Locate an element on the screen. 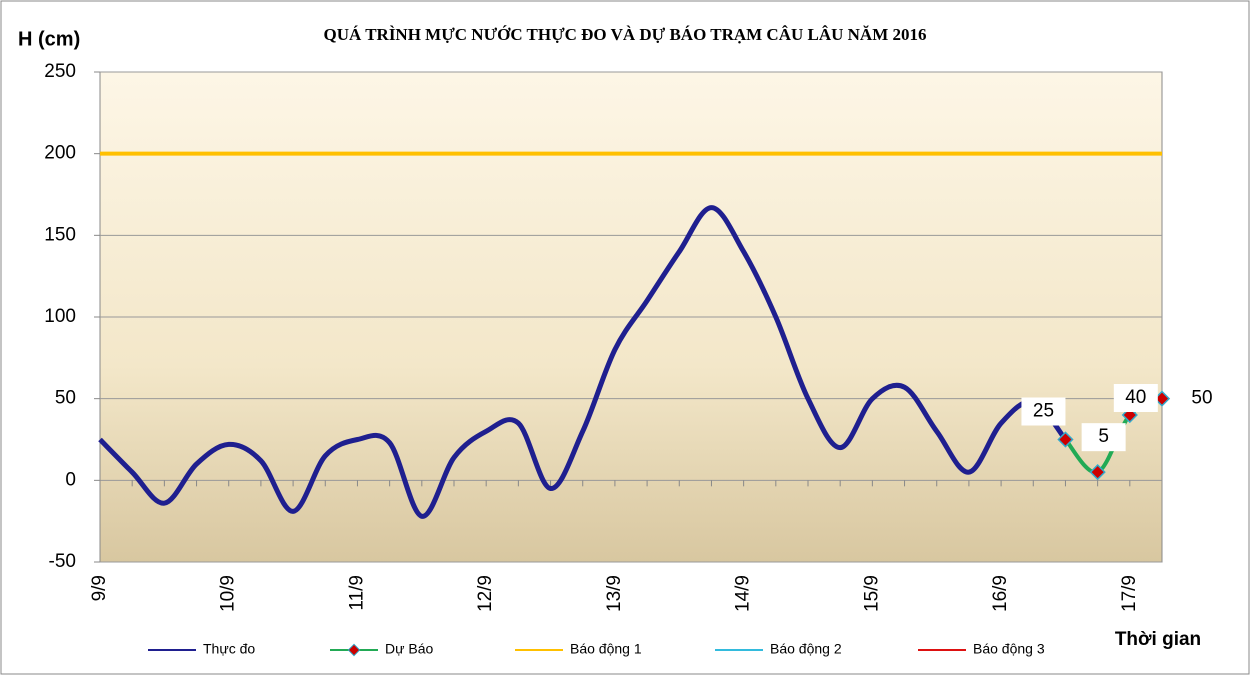 Image resolution: width=1251 pixels, height=681 pixels. legend-label: Báo động 1 is located at coordinates (606, 649).